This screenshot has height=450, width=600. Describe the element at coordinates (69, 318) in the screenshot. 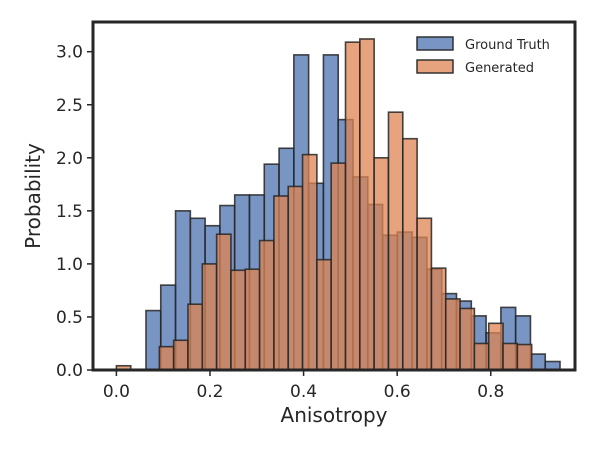

I see `y-tick-label: 0.5` at that location.